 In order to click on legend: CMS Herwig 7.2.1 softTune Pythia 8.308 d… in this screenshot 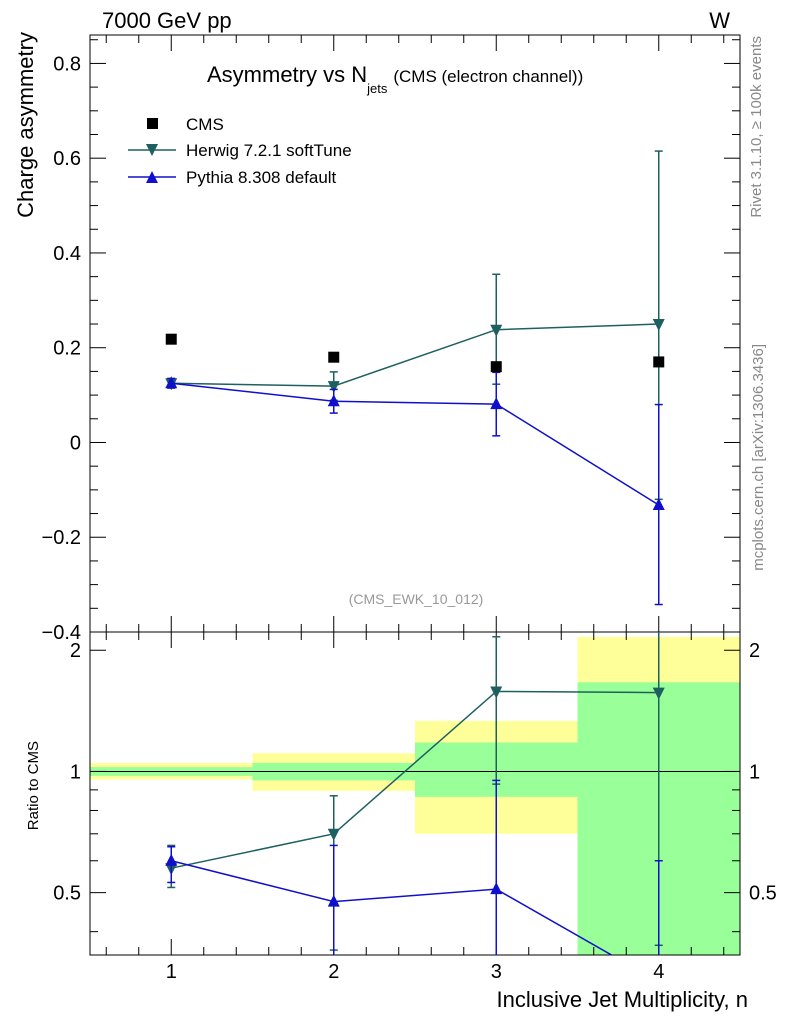, I will do `click(240, 151)`.